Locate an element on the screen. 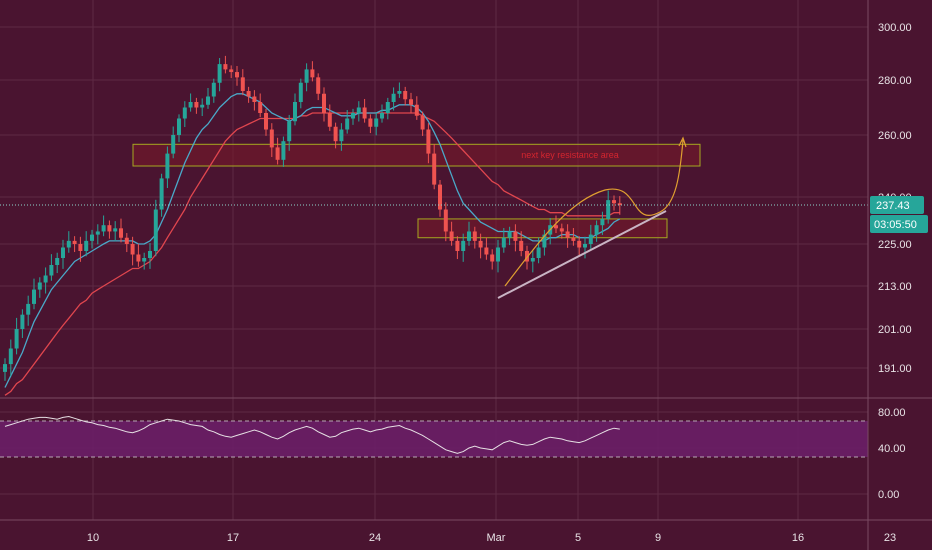 This screenshot has height=550, width=932. rsi-axis: 80.00 40.00 0.00 is located at coordinates (892, 454).